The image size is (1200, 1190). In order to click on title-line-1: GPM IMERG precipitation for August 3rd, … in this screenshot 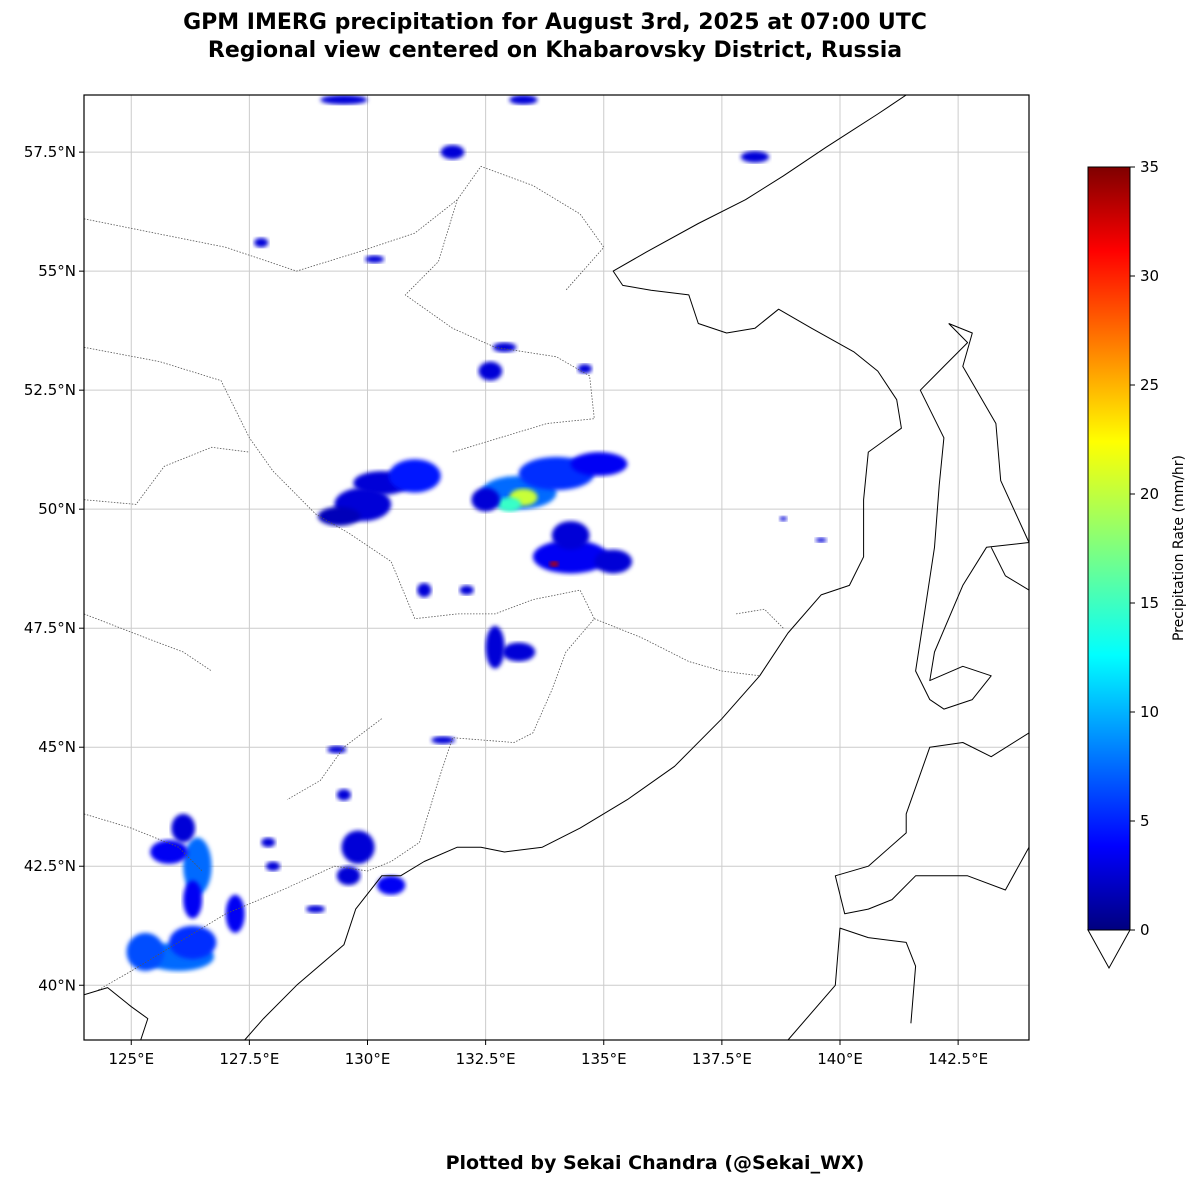, I will do `click(555, 22)`.